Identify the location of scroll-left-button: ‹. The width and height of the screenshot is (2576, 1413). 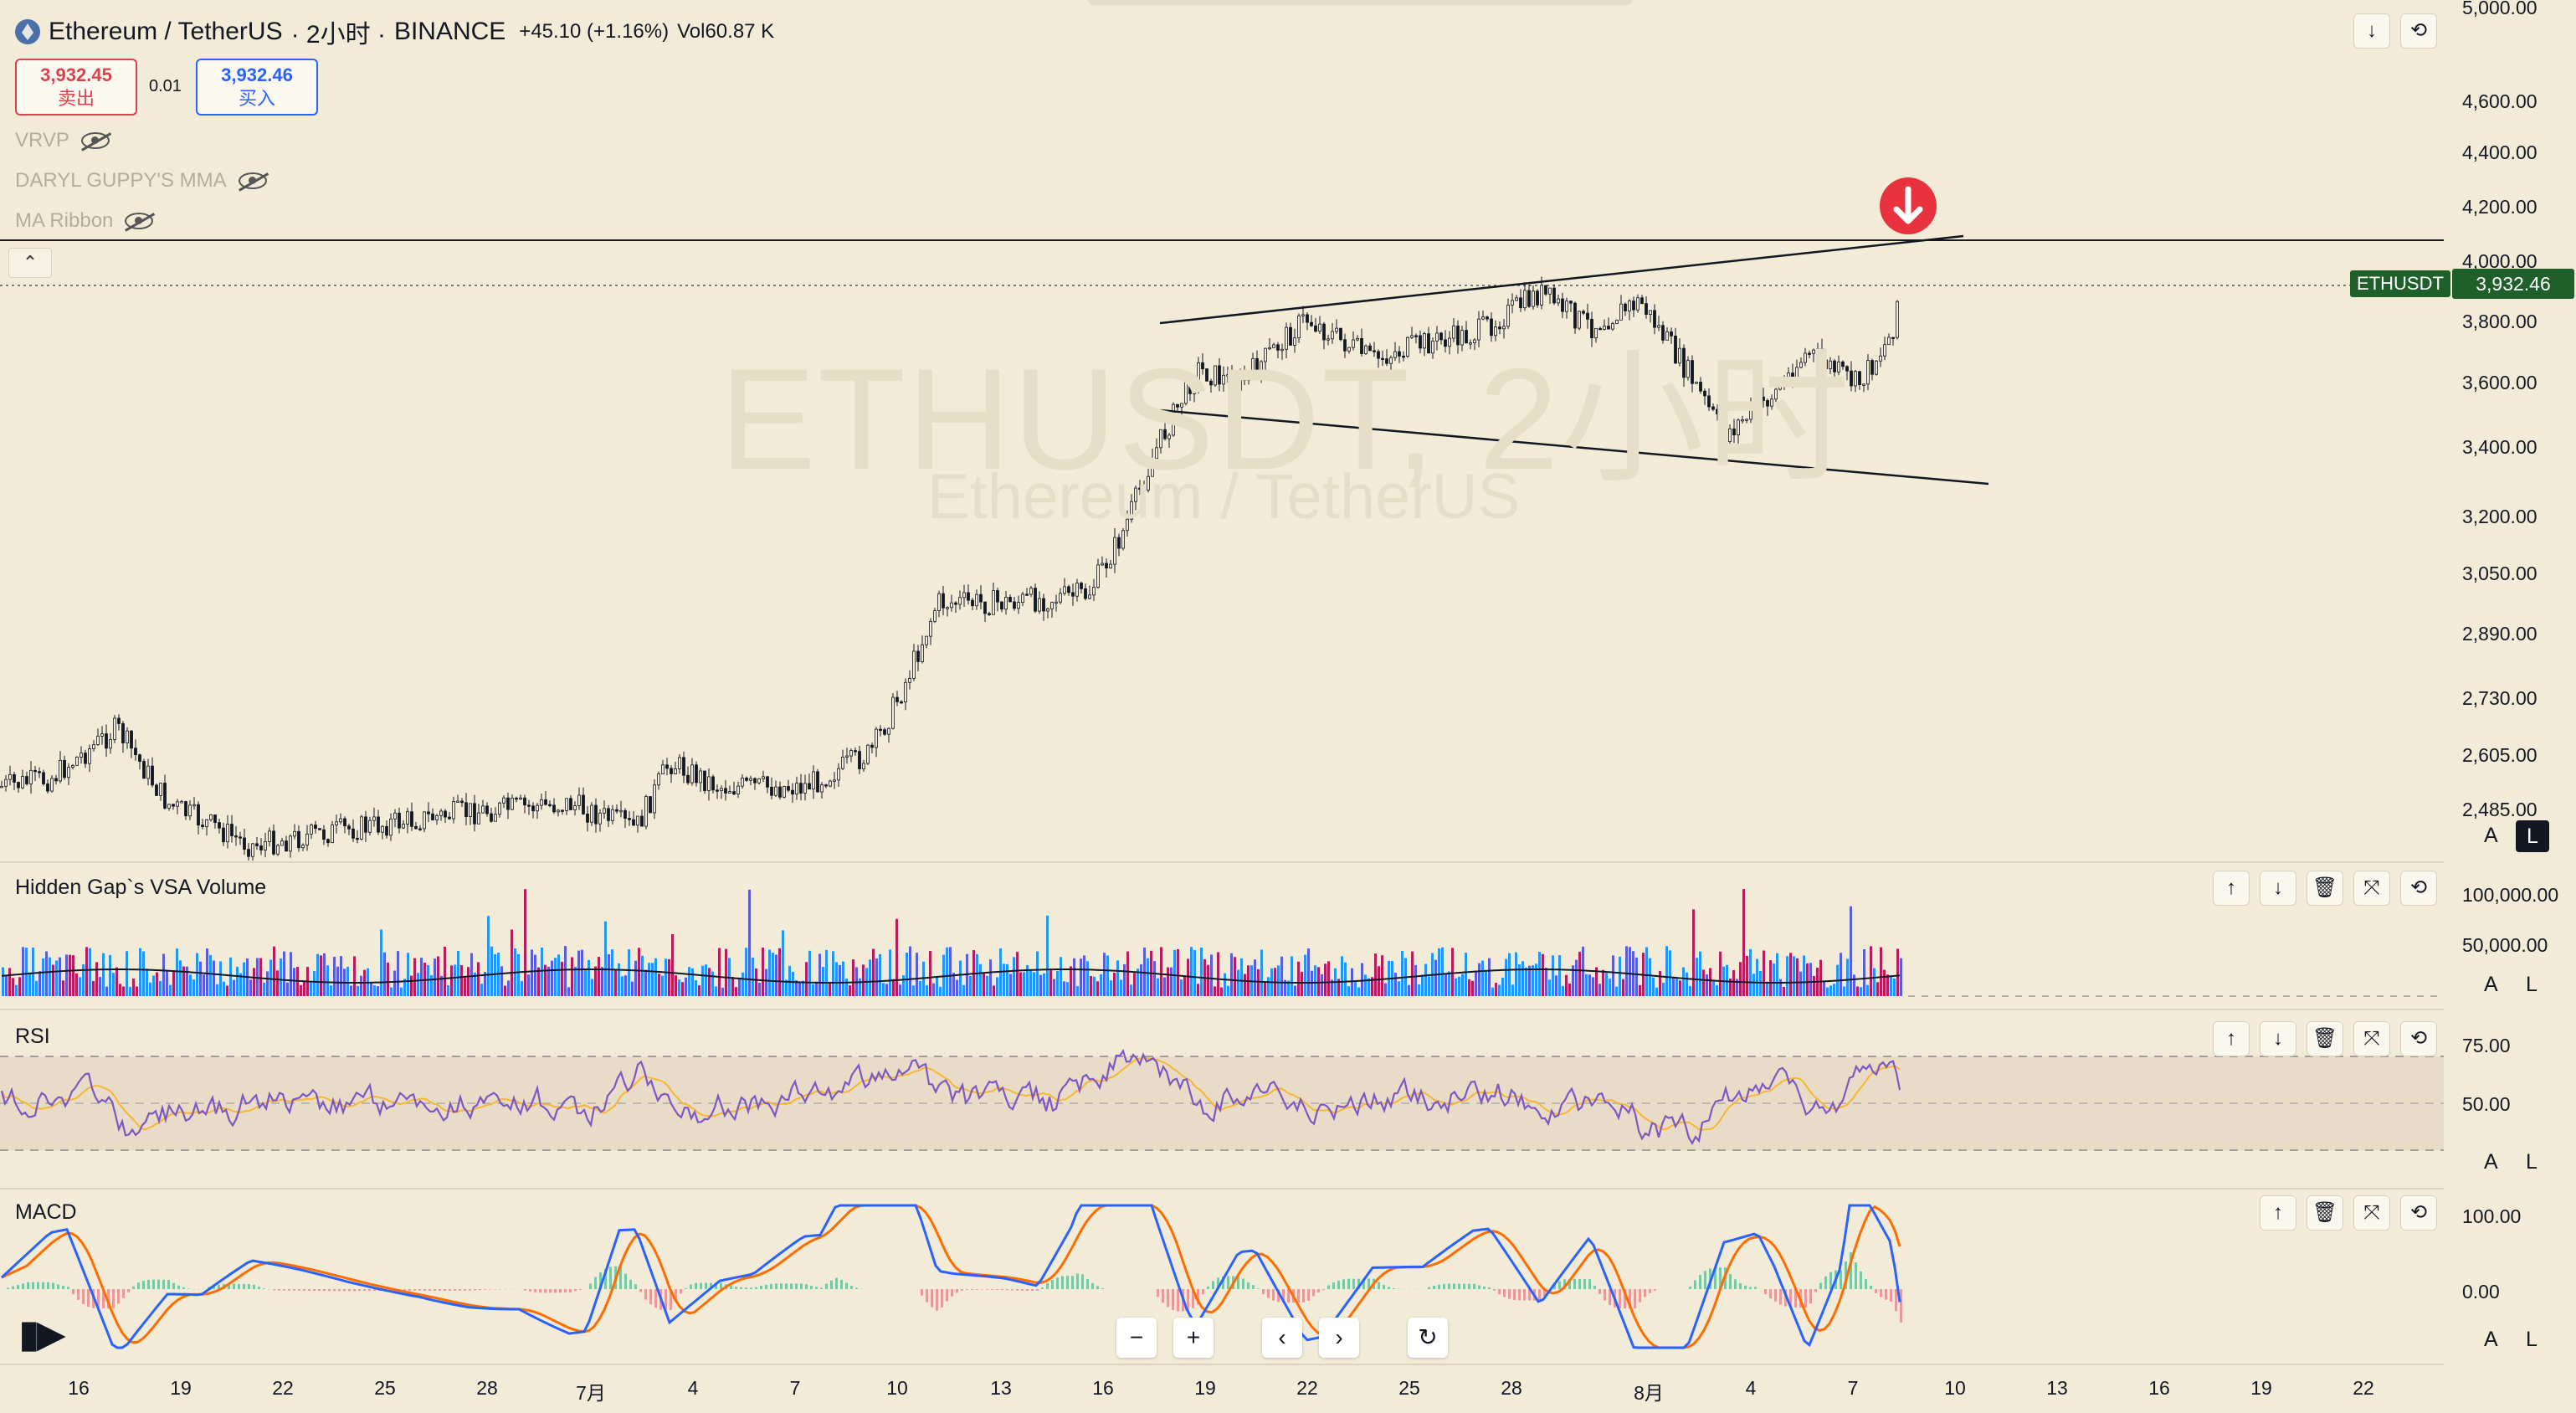
(1282, 1338).